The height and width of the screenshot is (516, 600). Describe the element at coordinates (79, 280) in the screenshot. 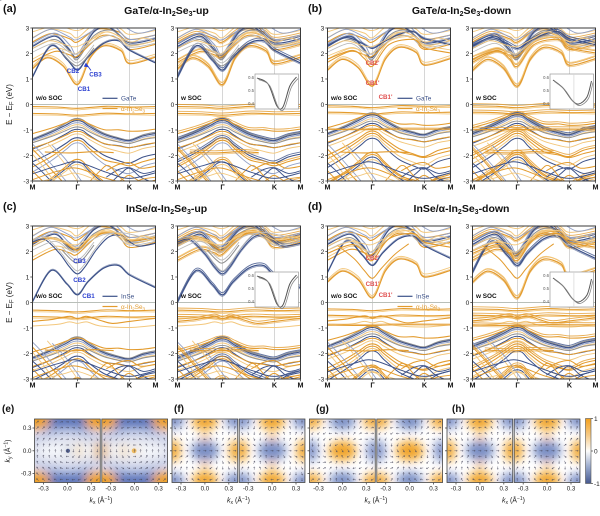

I see `svg-text: CB2` at that location.